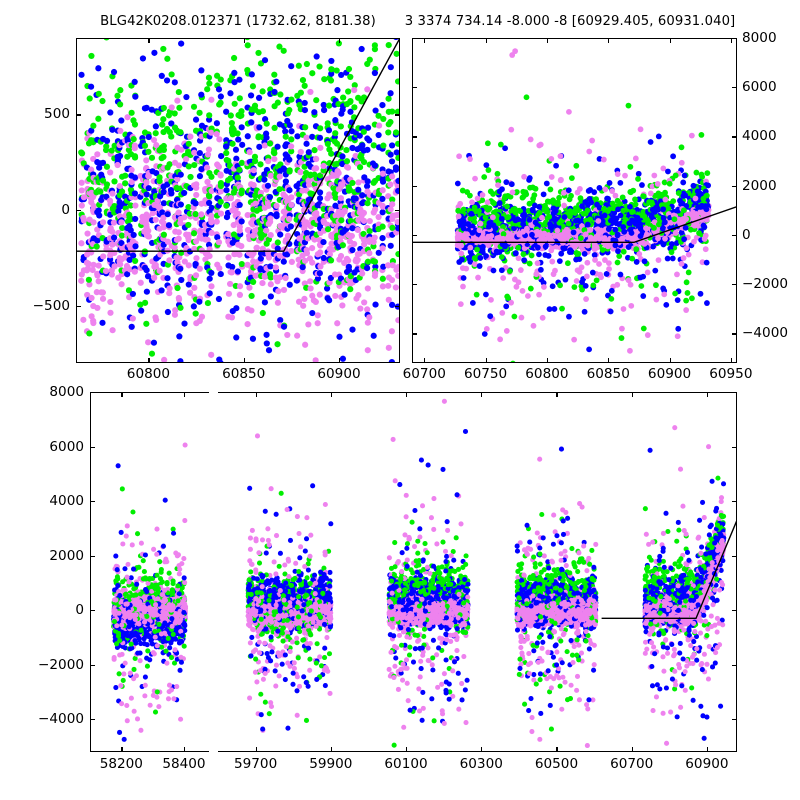 This screenshot has width=800, height=800. Describe the element at coordinates (556, 764) in the screenshot. I see `x-tick-label: 60500` at that location.